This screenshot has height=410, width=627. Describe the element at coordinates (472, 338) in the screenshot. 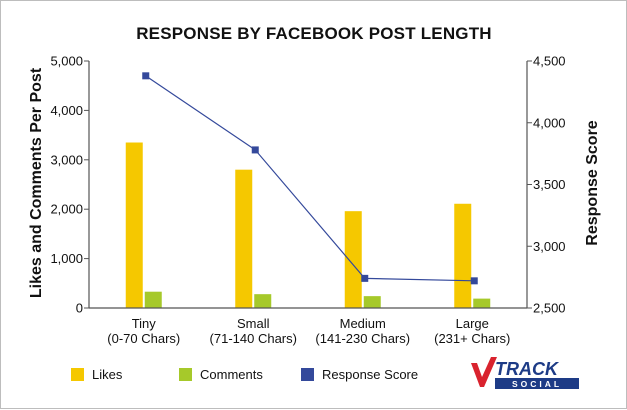

I see `category-label: (231+ Chars)` at that location.